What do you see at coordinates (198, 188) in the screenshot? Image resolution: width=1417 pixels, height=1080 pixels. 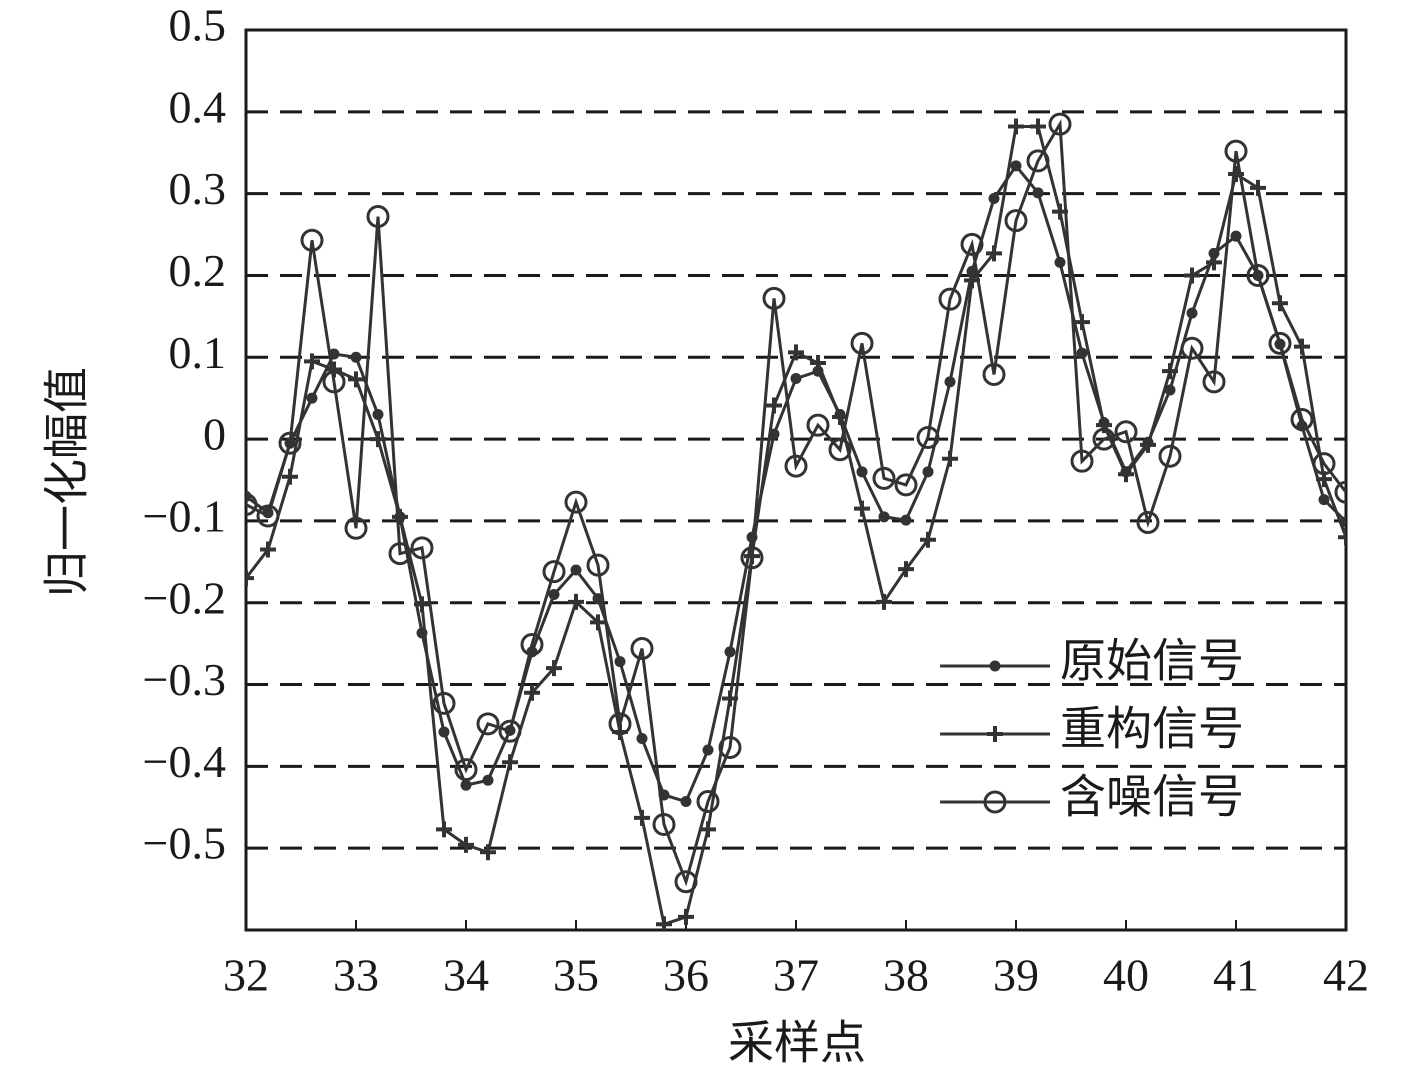 I see `y-tick-label: 0.3` at bounding box center [198, 188].